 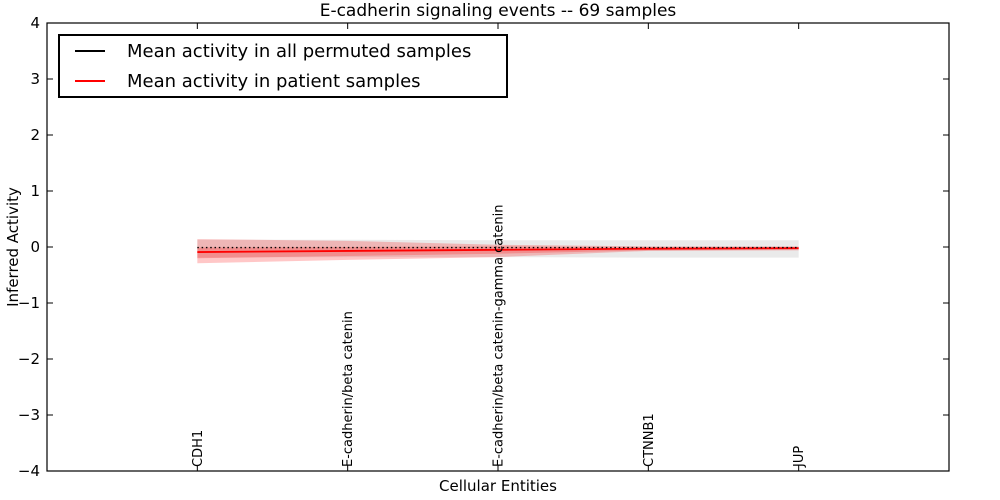 I want to click on x-tick-label: E-cadherin/beta catenin, so click(x=348, y=389).